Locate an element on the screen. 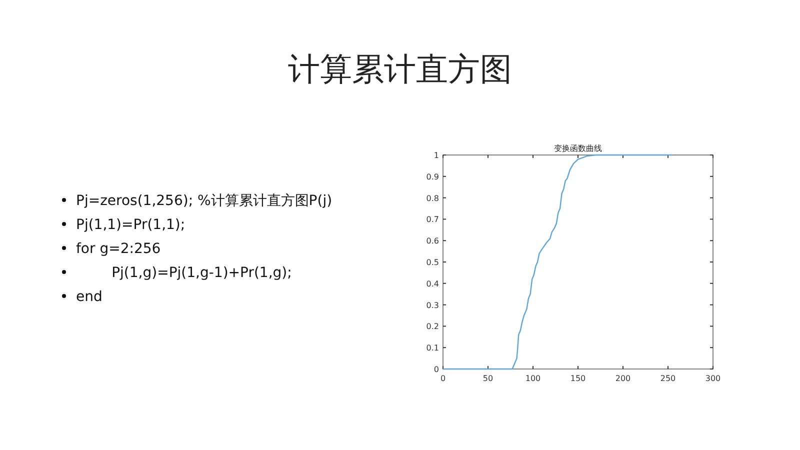  text: Pj(1,1)=Pr(1,1); is located at coordinates (131, 225).